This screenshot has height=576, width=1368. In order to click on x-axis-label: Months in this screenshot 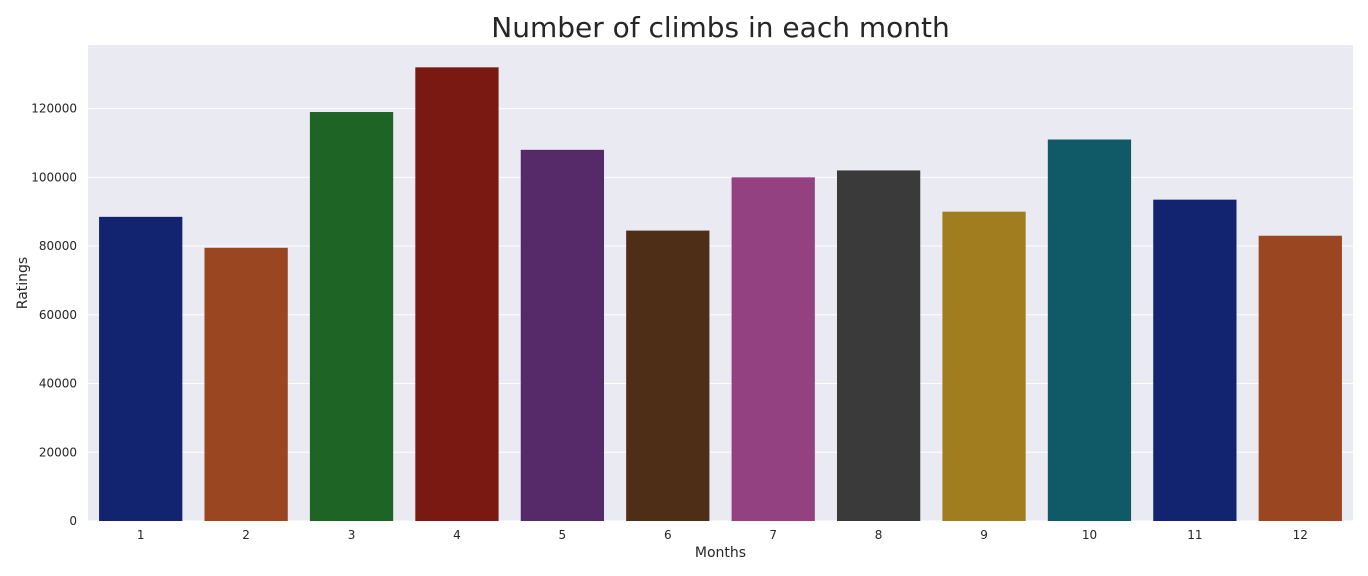, I will do `click(720, 553)`.